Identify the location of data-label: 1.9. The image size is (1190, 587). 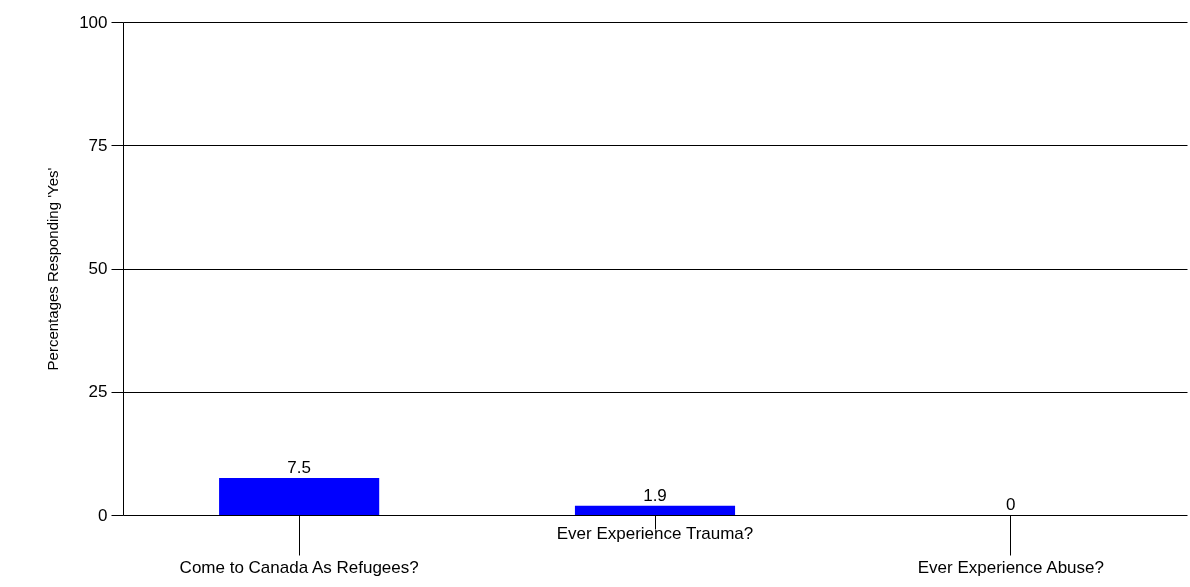
(655, 495).